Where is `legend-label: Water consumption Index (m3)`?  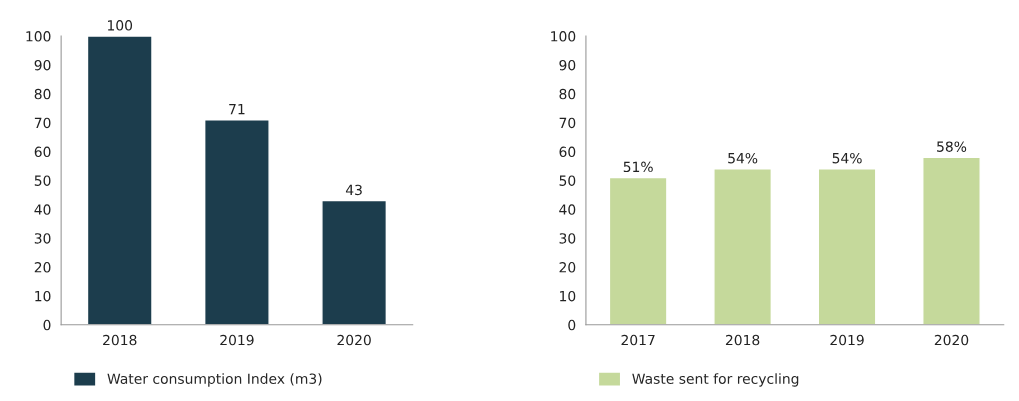 legend-label: Water consumption Index (m3) is located at coordinates (214, 380).